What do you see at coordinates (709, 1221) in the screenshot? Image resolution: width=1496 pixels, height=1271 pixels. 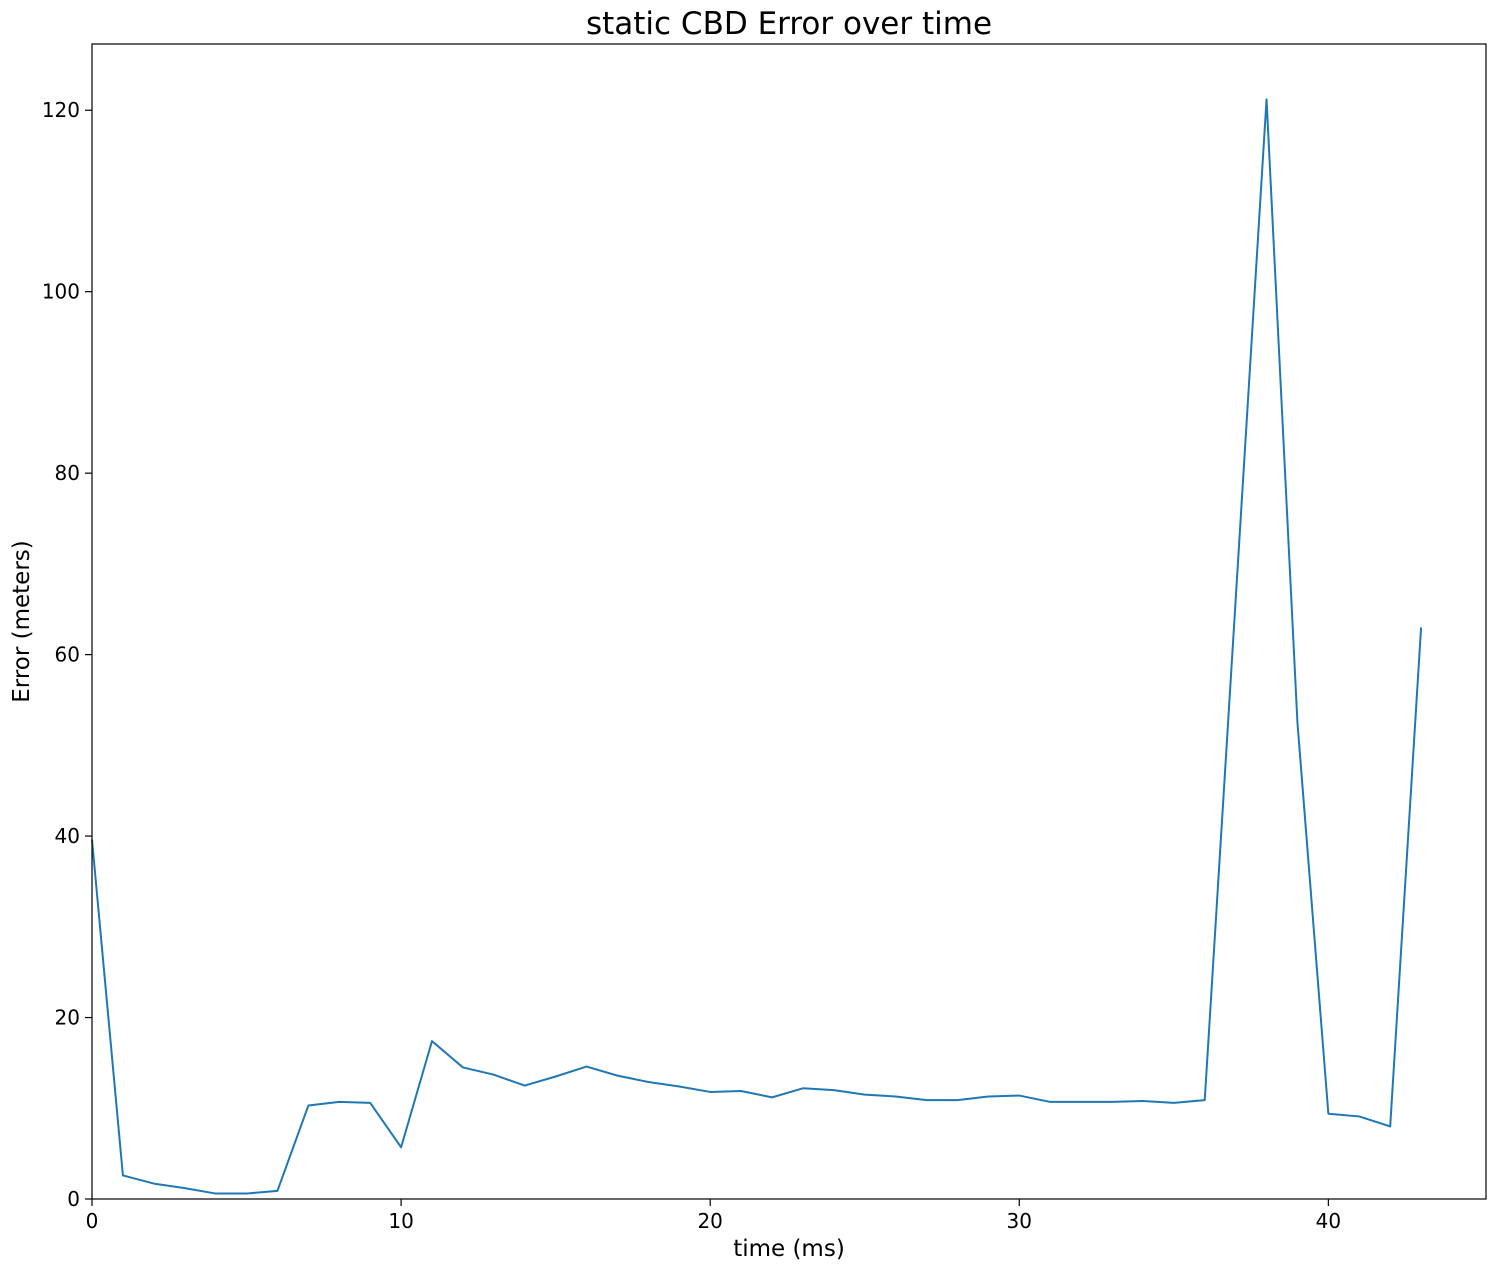 I see `x-tick-label: 20` at bounding box center [709, 1221].